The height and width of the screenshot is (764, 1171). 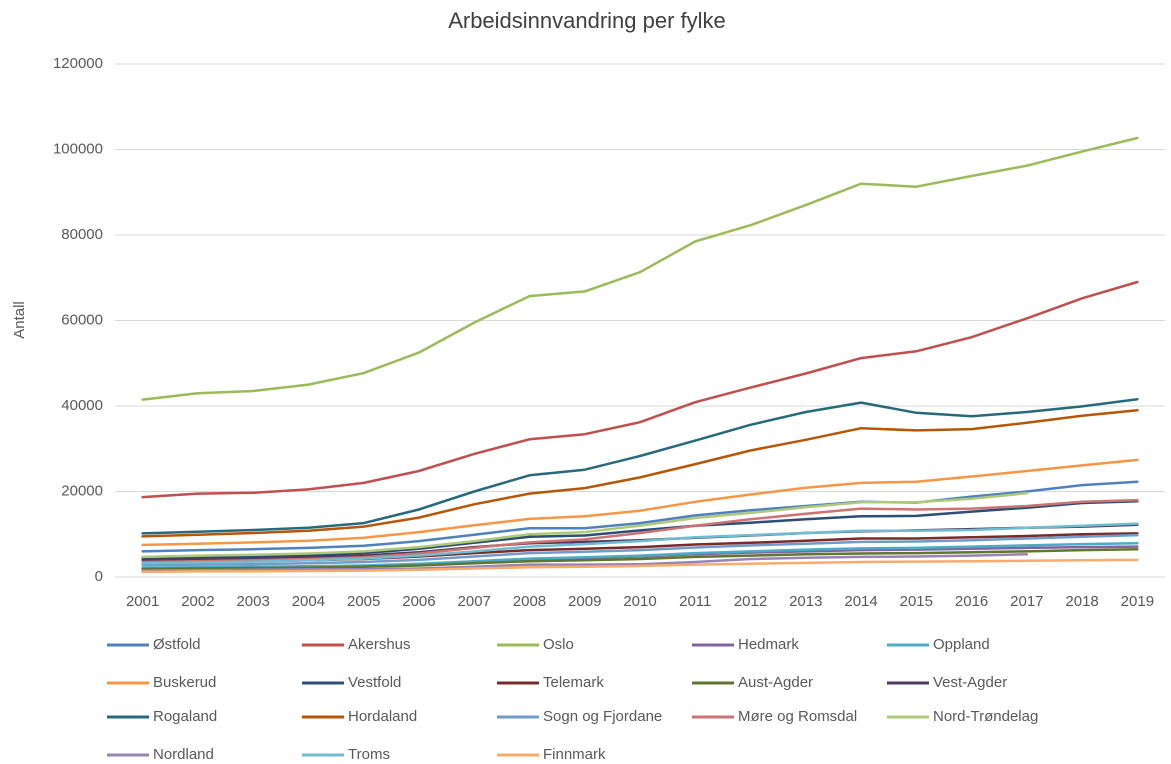 I want to click on legend-label: Østfold, so click(x=177, y=644).